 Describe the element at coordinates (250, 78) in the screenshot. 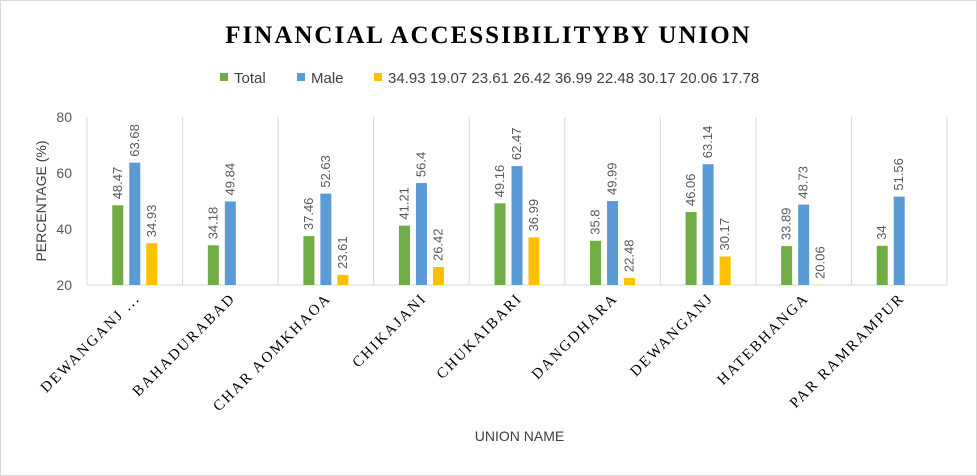

I see `legend-label-total: Total` at that location.